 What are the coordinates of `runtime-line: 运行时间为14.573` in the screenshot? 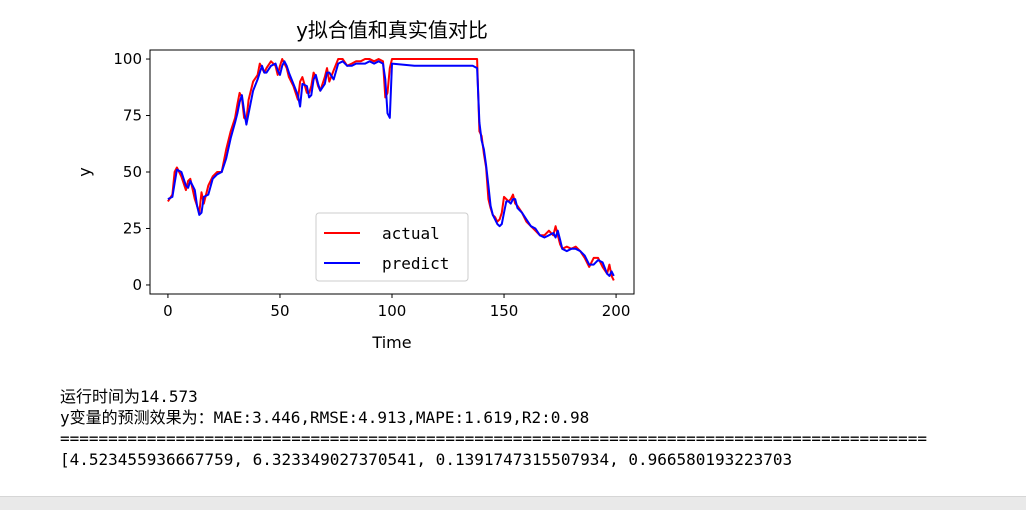 It's located at (129, 396).